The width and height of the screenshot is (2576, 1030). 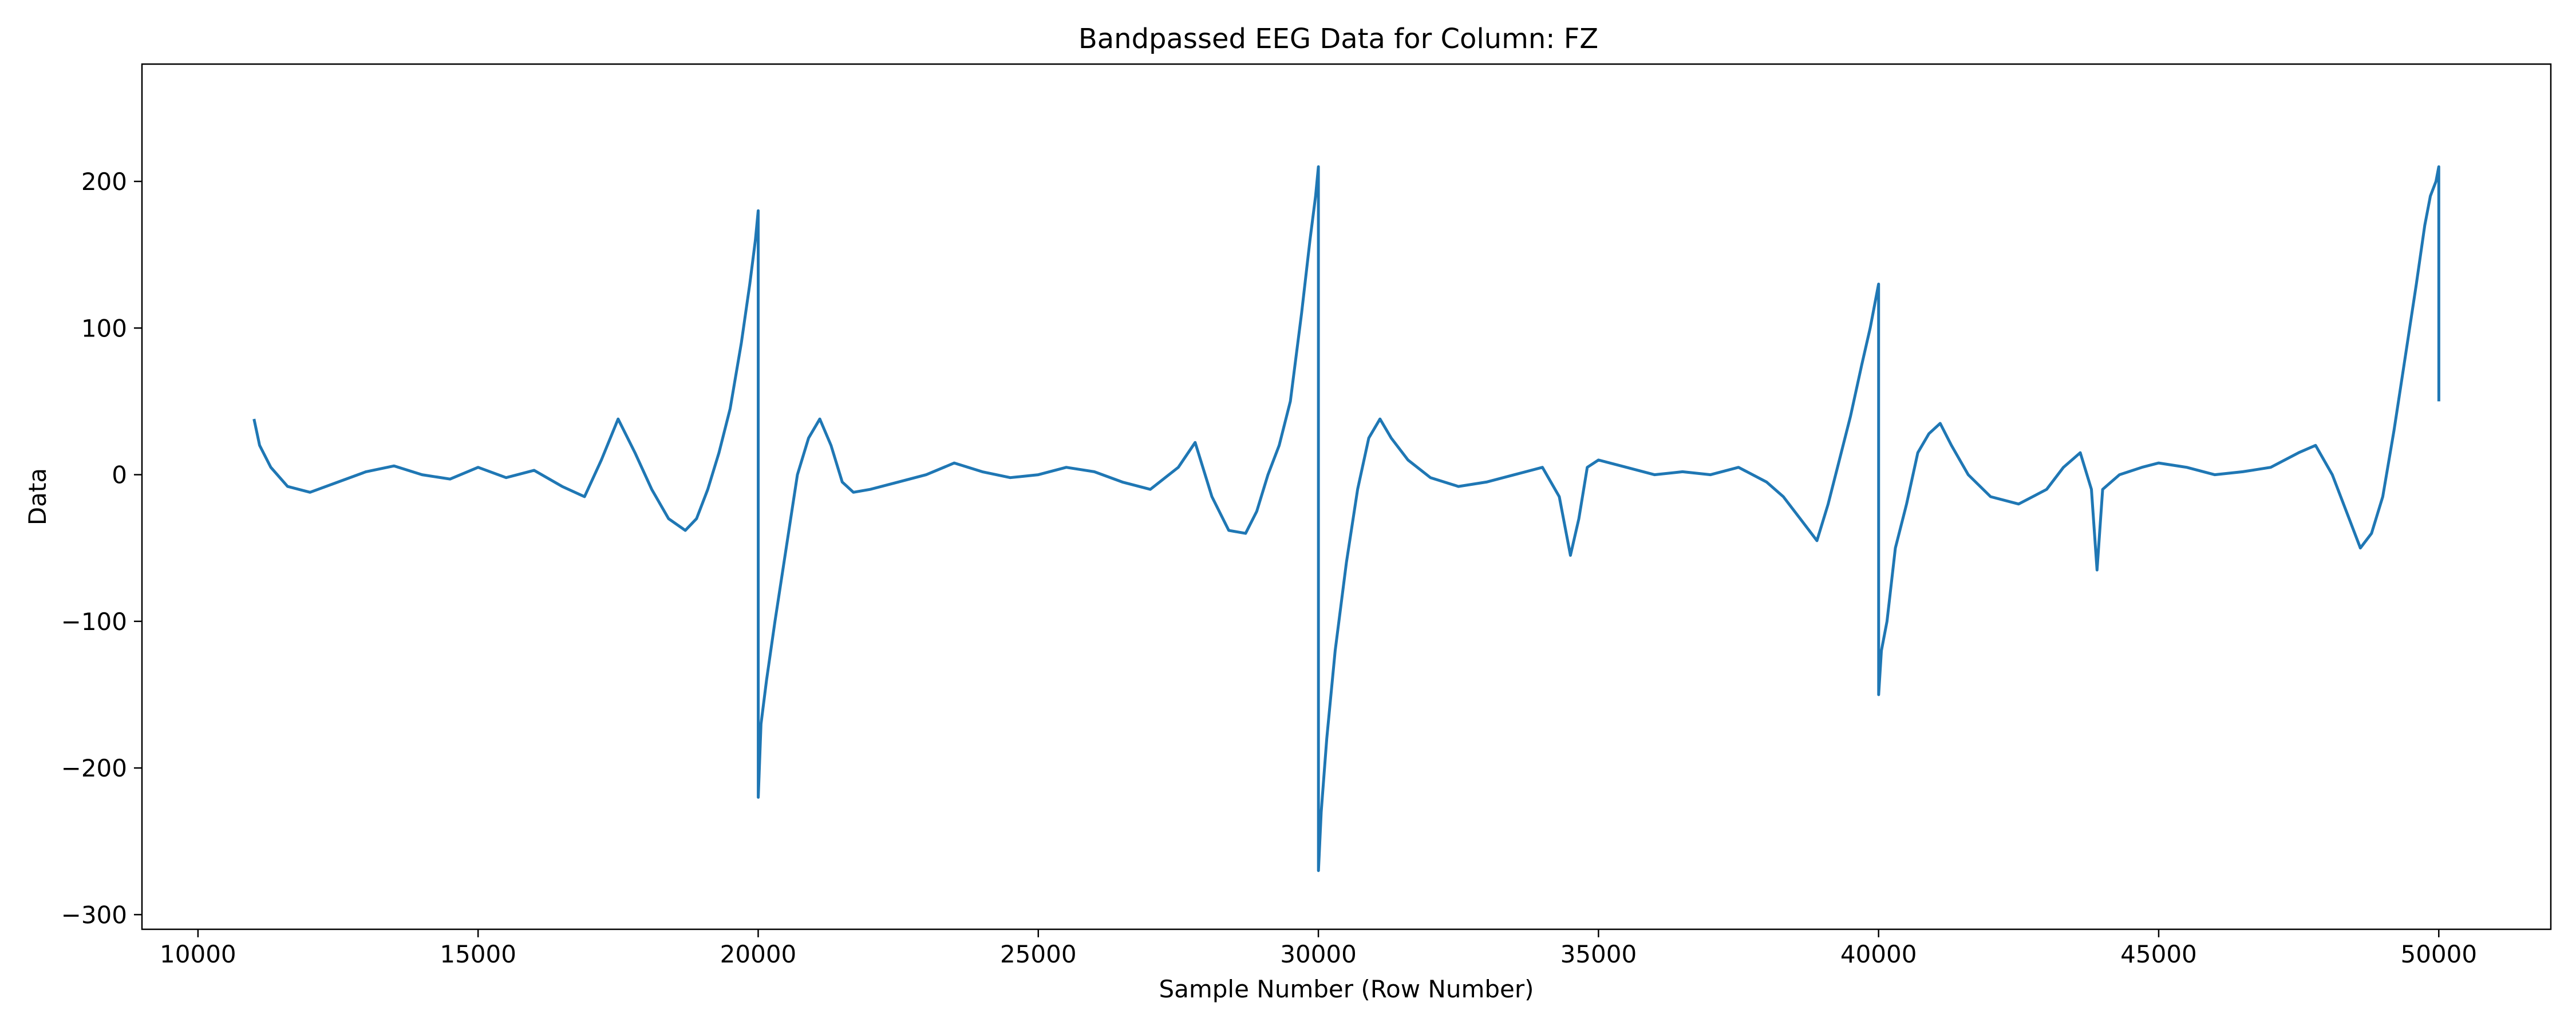 What do you see at coordinates (37, 496) in the screenshot?
I see `y-axis-label: Data` at bounding box center [37, 496].